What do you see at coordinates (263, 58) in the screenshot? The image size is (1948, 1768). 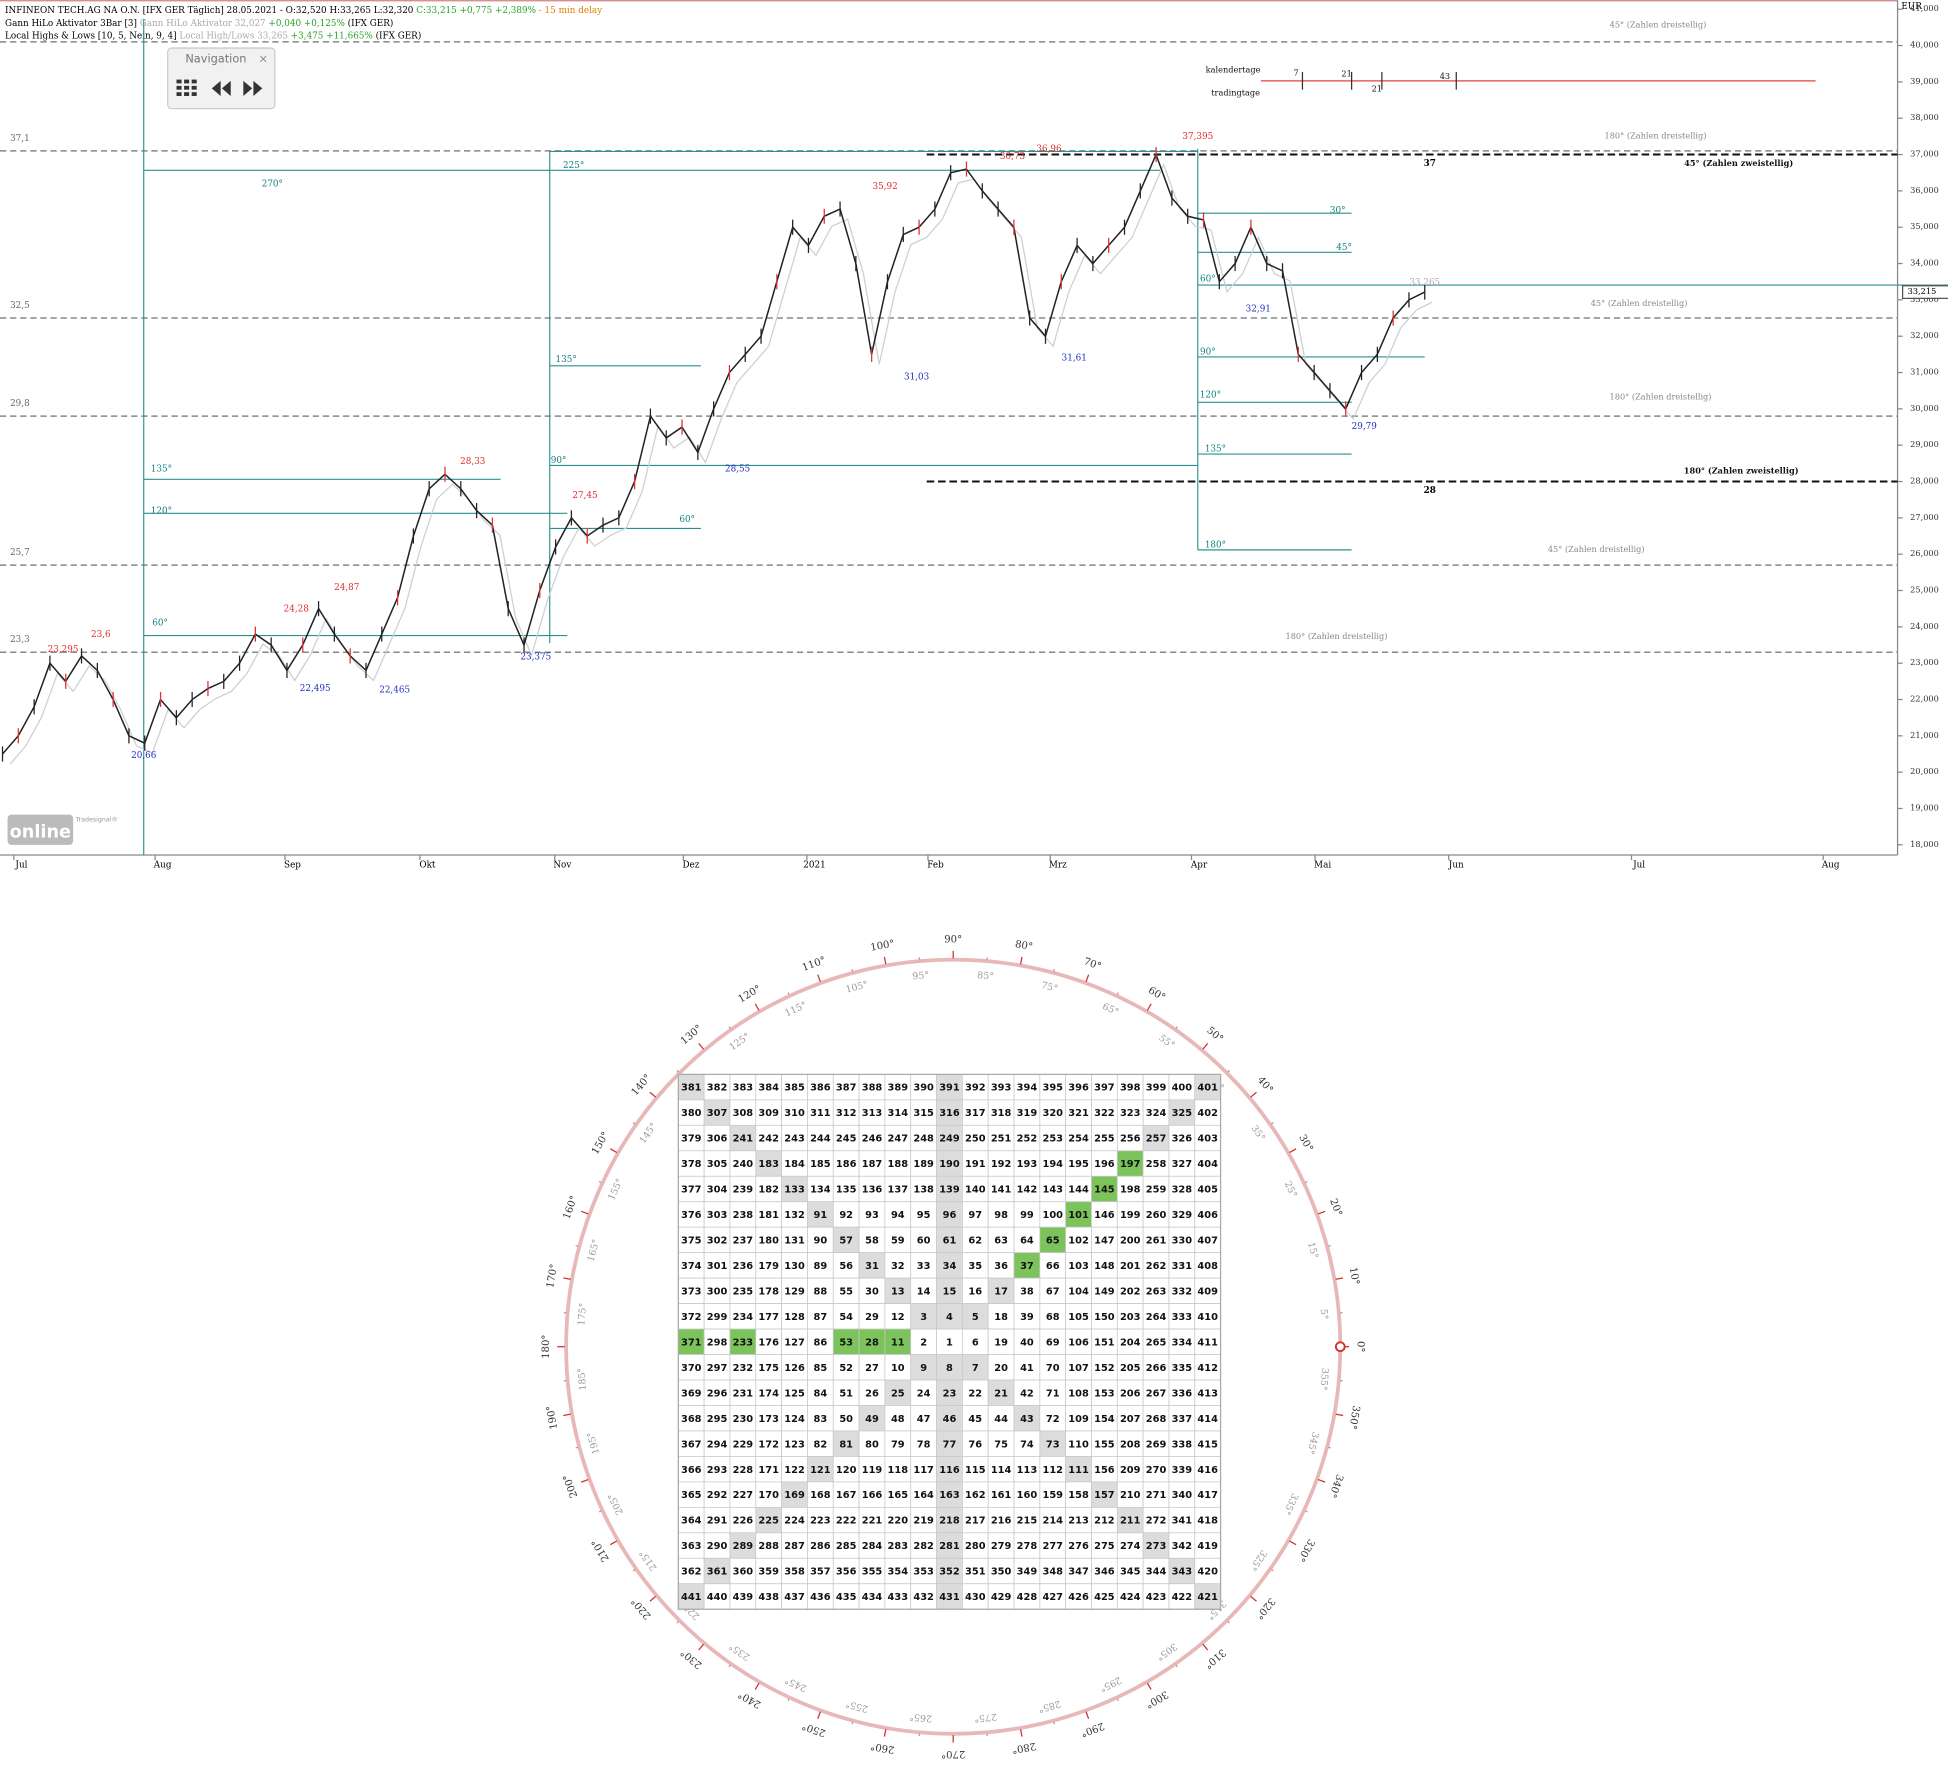 I see `close-button: ×` at bounding box center [263, 58].